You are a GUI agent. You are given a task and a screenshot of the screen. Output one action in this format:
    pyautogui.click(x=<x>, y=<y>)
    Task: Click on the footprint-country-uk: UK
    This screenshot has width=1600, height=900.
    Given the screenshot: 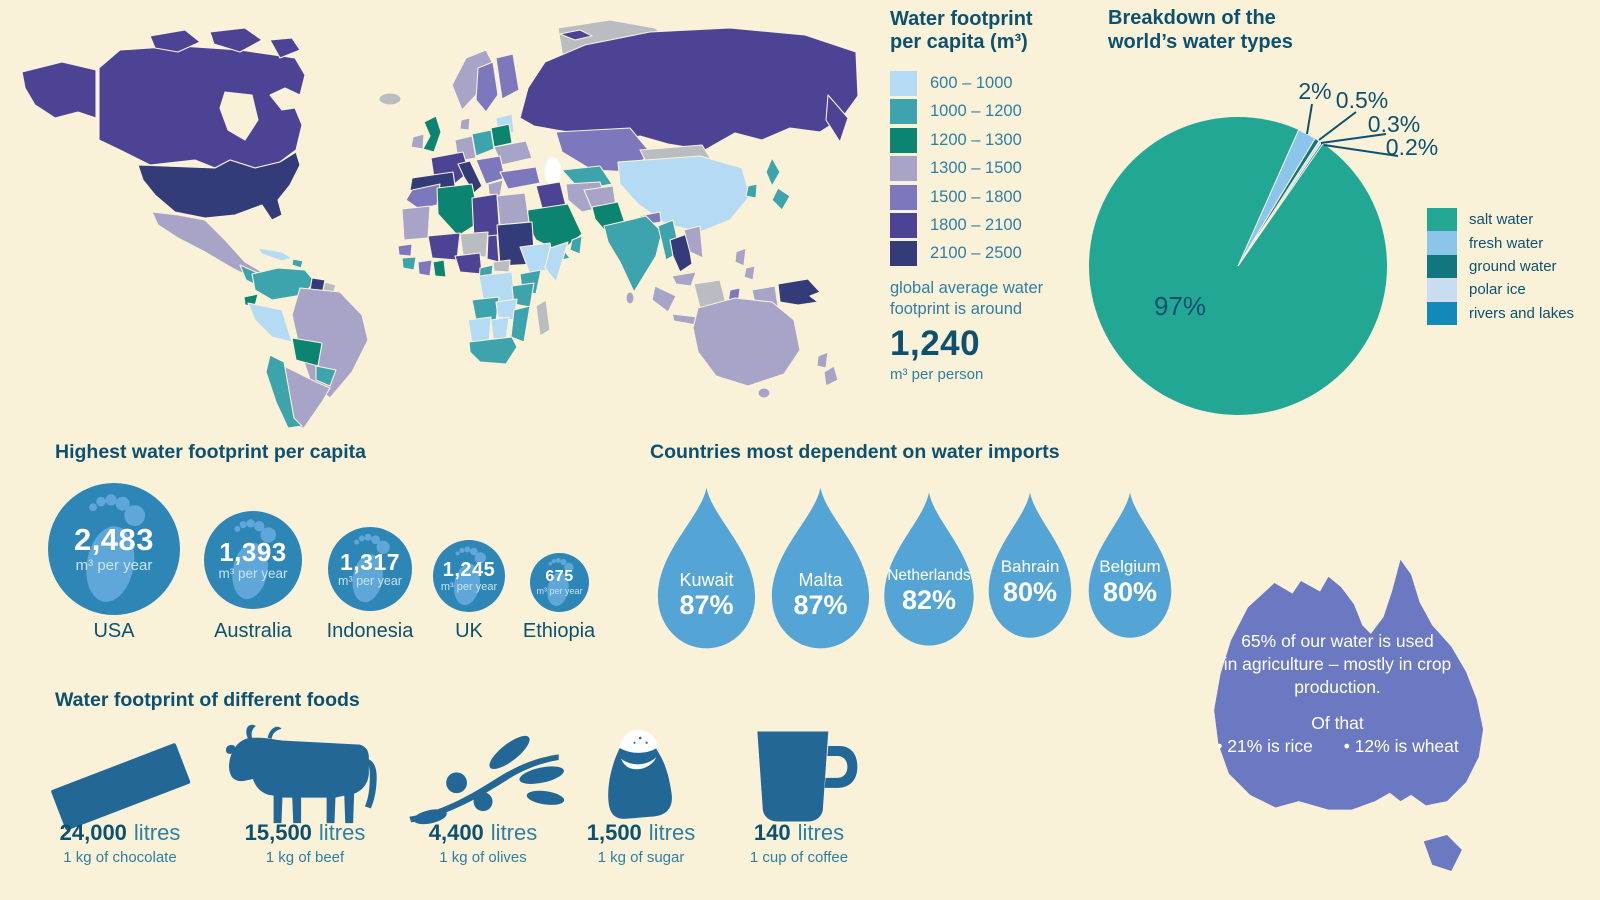 What is the action you would take?
    pyautogui.click(x=469, y=631)
    